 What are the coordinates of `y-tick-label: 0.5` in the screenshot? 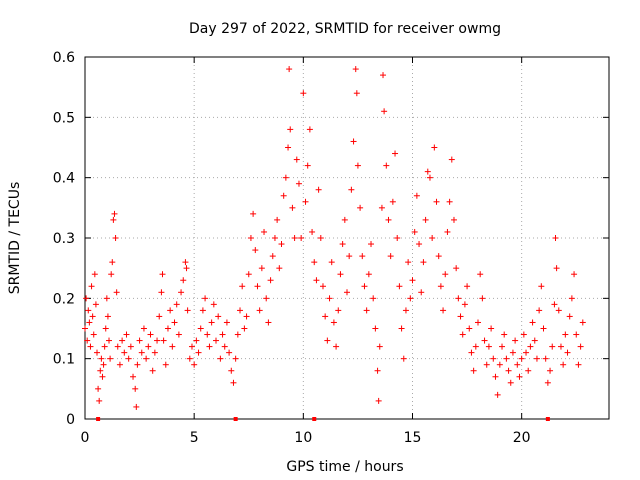 It's located at (64, 118).